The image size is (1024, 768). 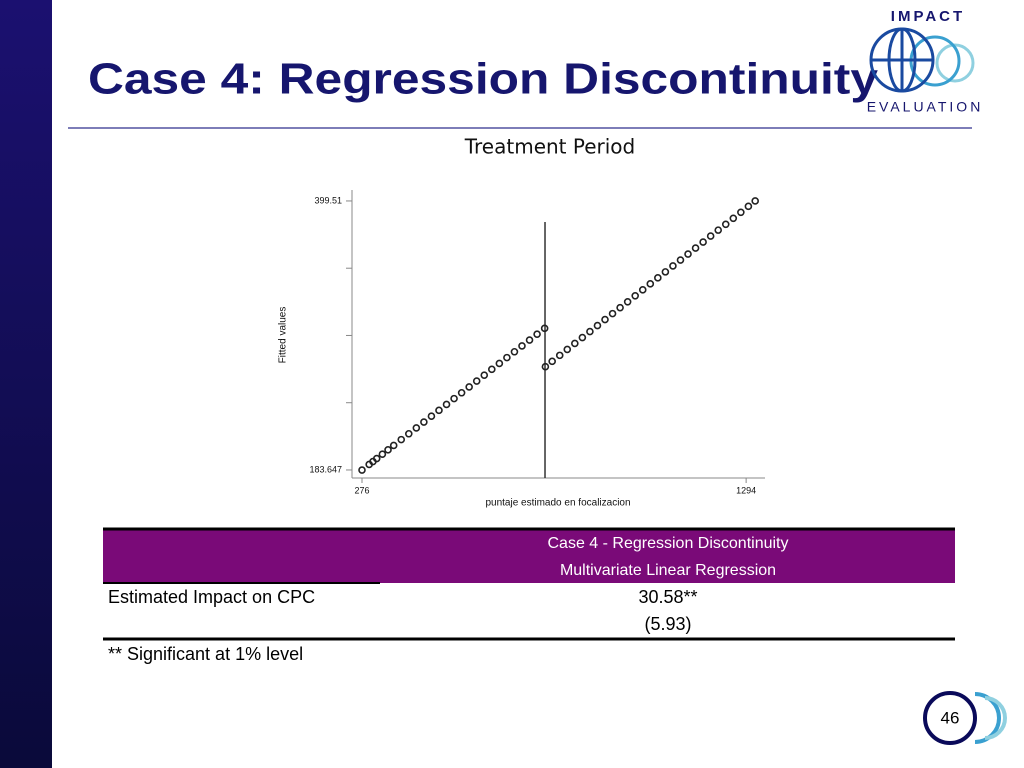 I want to click on table-header, so click(x=529, y=556).